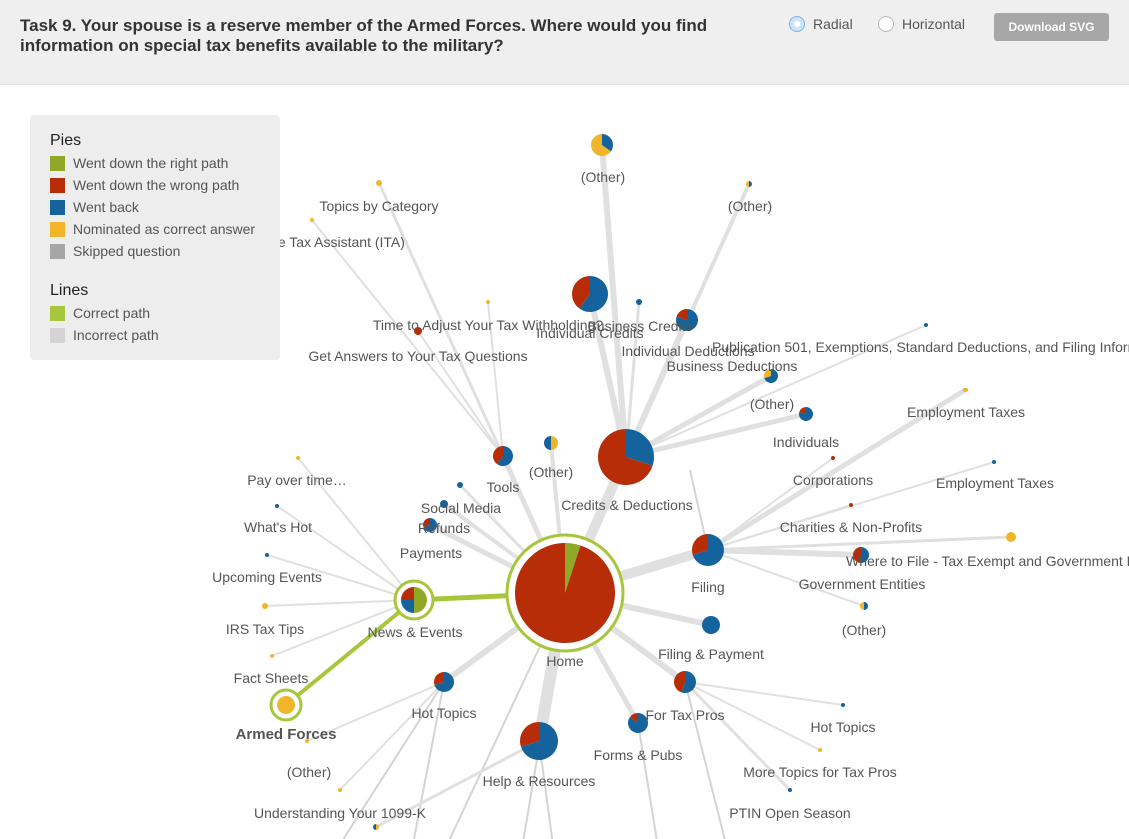 The height and width of the screenshot is (839, 1129). I want to click on legend-label: Went back, so click(106, 207).